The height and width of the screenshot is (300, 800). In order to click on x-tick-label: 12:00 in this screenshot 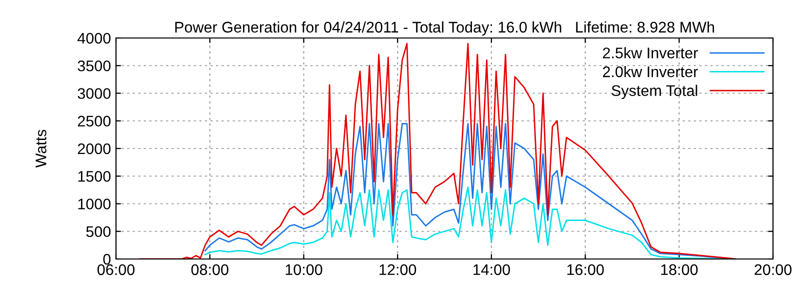, I will do `click(398, 270)`.